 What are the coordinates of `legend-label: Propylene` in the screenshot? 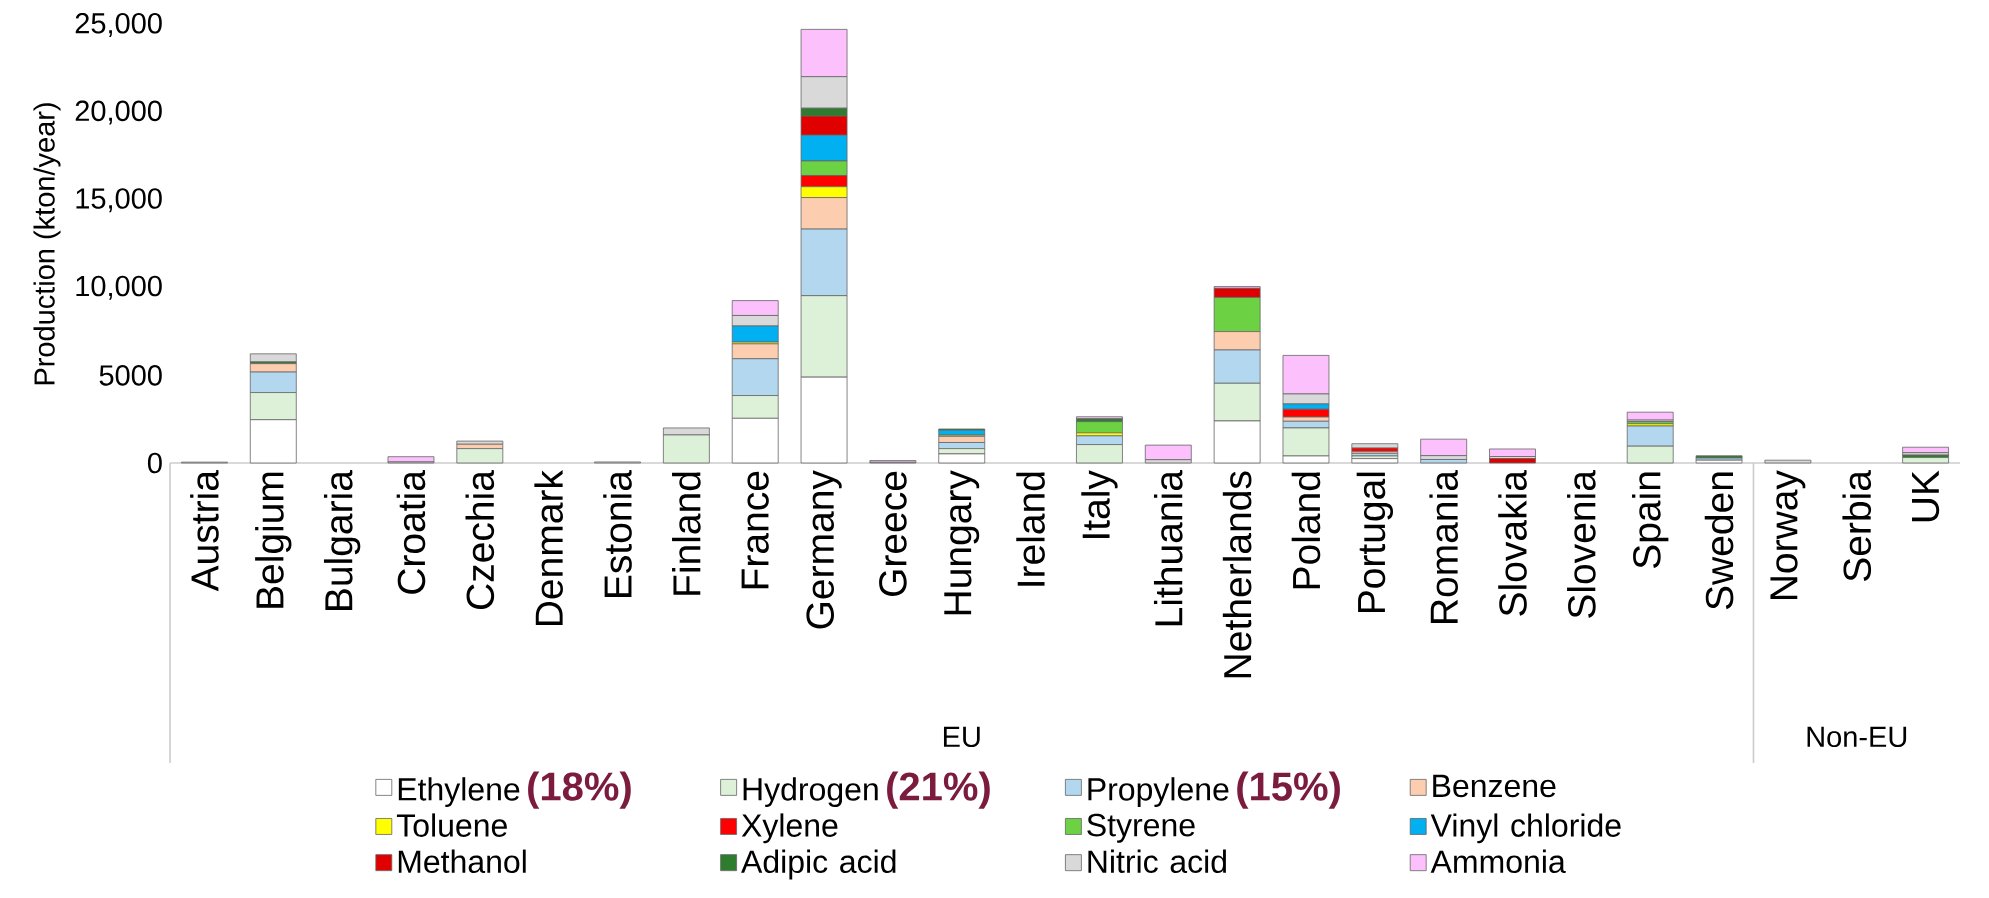 It's located at (1158, 792).